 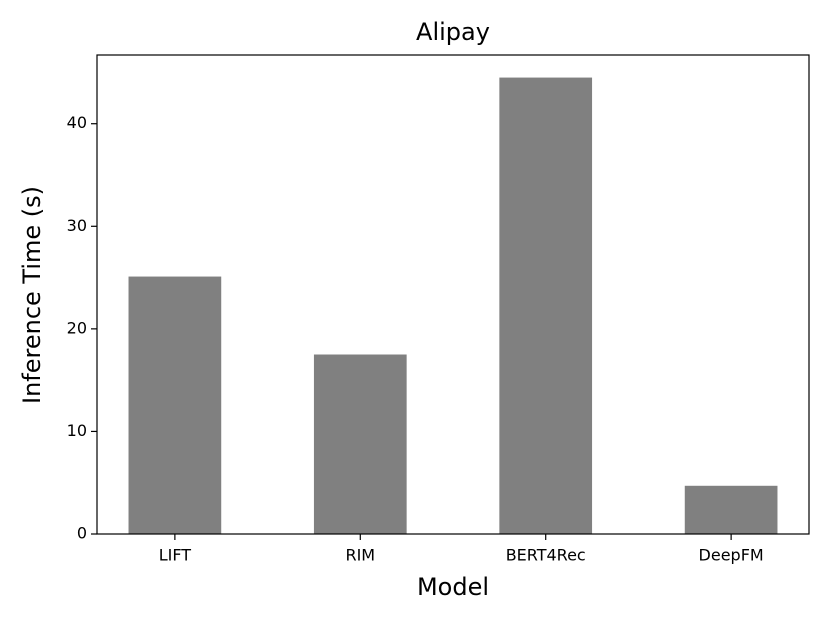 I want to click on y-tick-label: 0, so click(x=82, y=533).